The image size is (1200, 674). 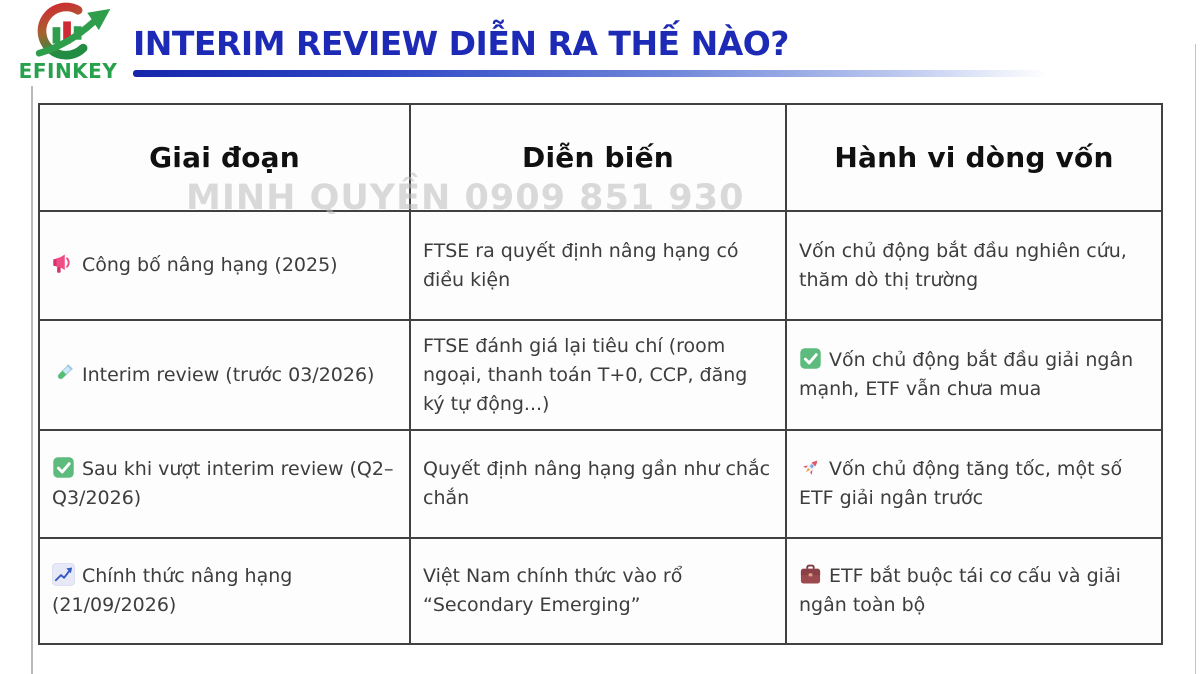 I want to click on table-row-3-stage-cell: Chính thức nâng hạng (21/09/2026), so click(x=225, y=591).